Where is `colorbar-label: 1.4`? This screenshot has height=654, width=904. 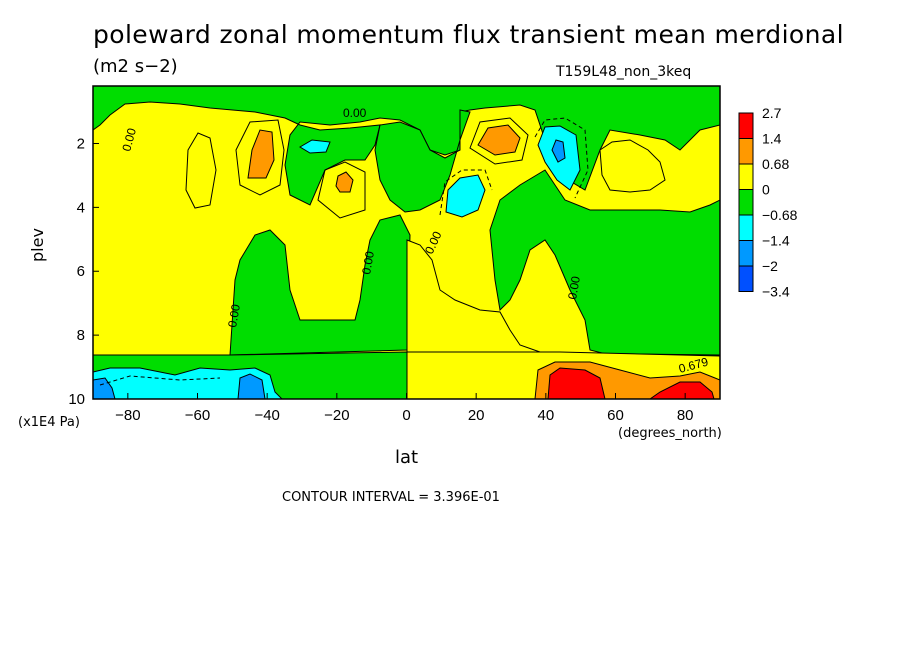 colorbar-label: 1.4 is located at coordinates (772, 139).